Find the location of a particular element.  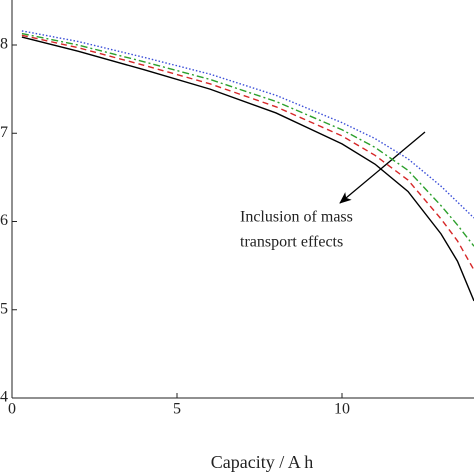

y-tick-label: 5 is located at coordinates (4, 308).